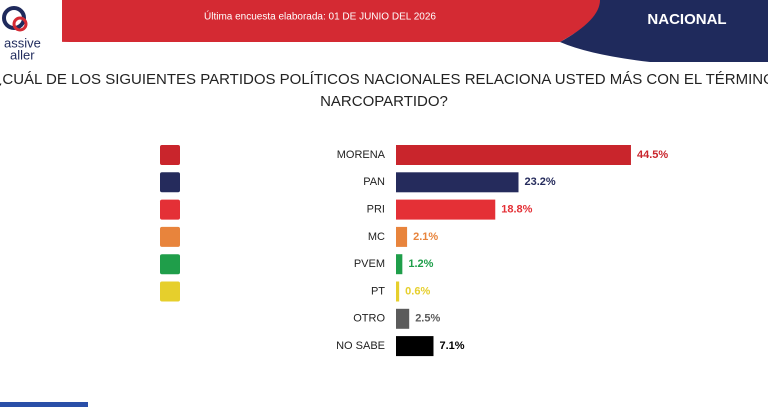  Describe the element at coordinates (539, 182) in the screenshot. I see `value-label: 23.2%` at that location.